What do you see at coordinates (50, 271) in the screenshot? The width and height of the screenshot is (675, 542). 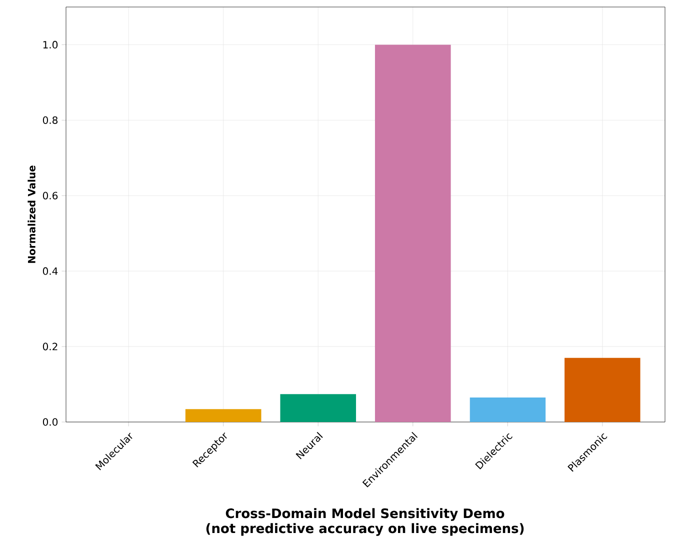 I see `y-tick-label: 0.4` at bounding box center [50, 271].